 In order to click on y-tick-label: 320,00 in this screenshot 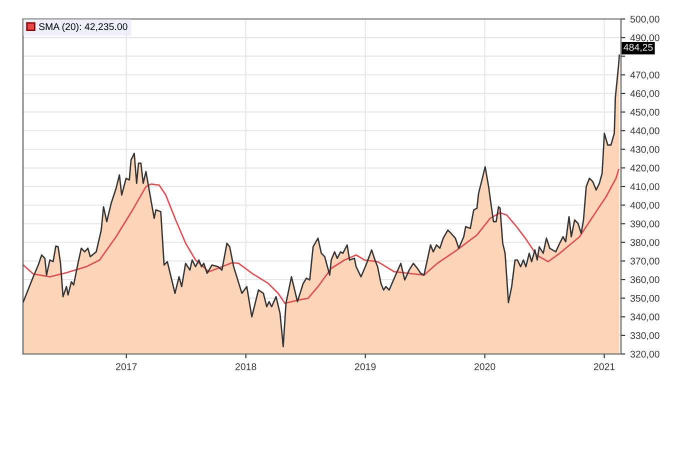, I will do `click(645, 354)`.